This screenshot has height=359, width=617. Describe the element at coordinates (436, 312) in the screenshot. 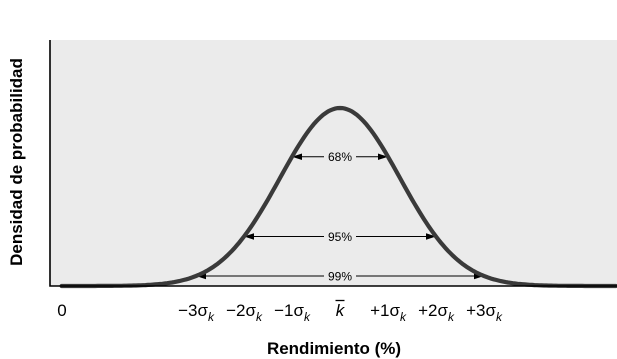

I see `x-tick-label: +2σk` at that location.